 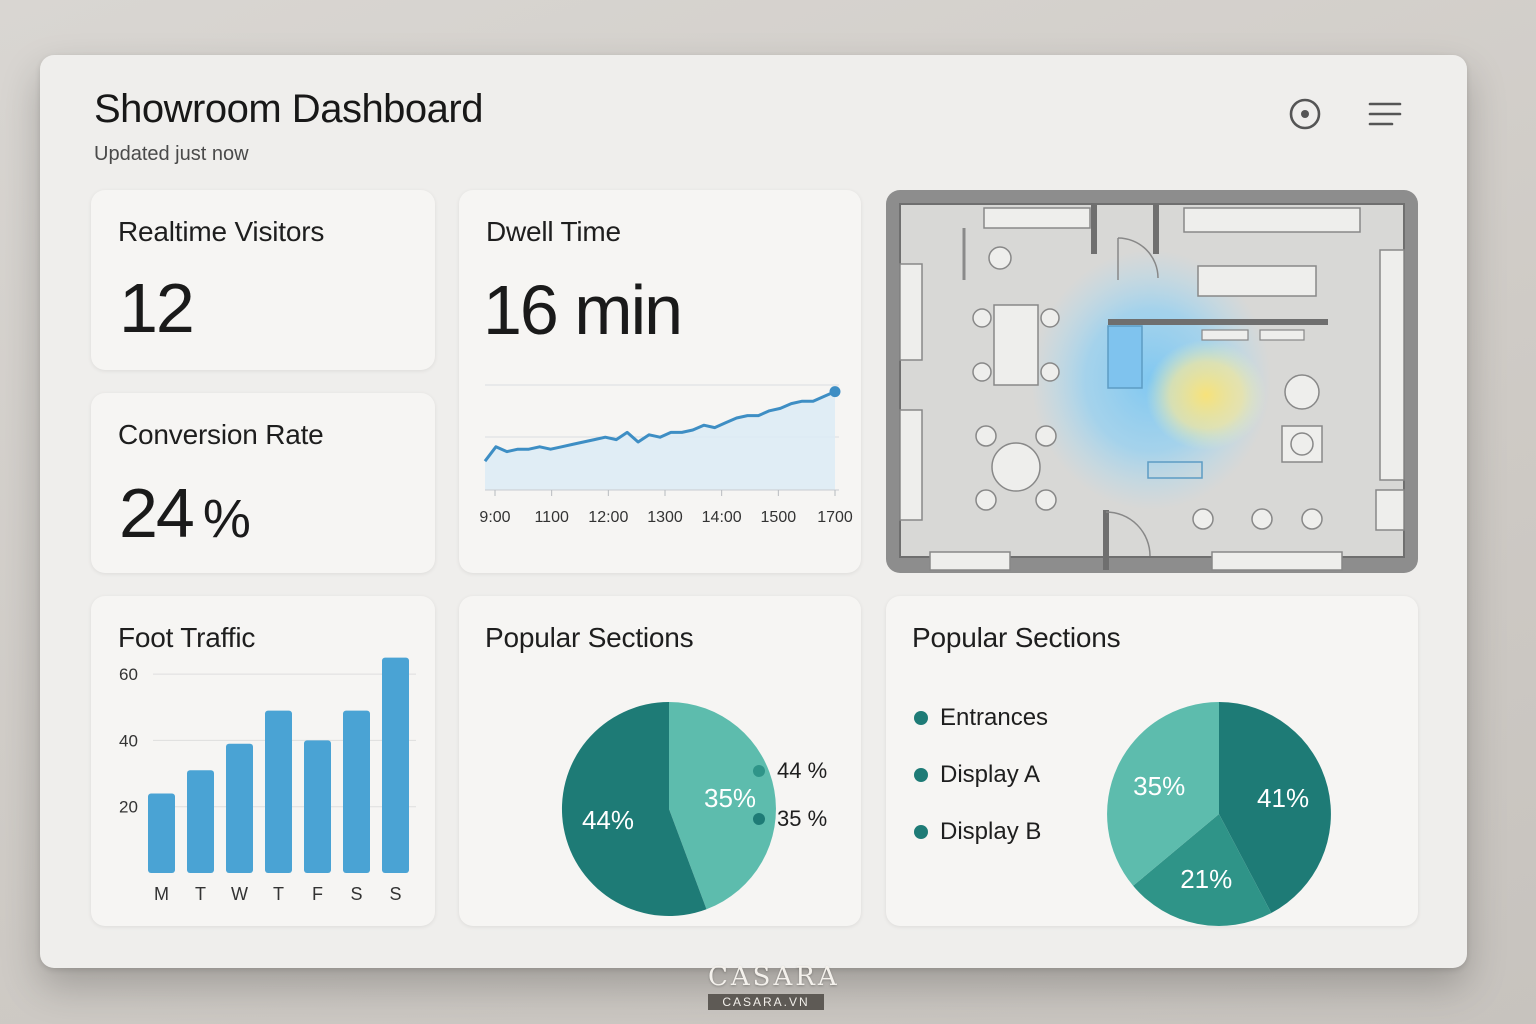 What do you see at coordinates (991, 831) in the screenshot?
I see `legend-label-display-b: Display B` at bounding box center [991, 831].